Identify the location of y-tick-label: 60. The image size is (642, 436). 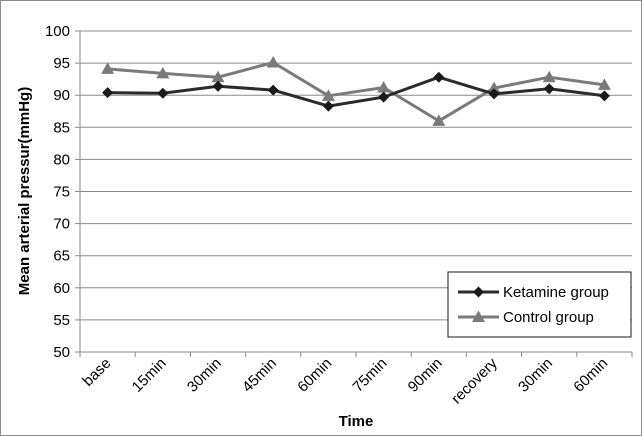
(61, 288).